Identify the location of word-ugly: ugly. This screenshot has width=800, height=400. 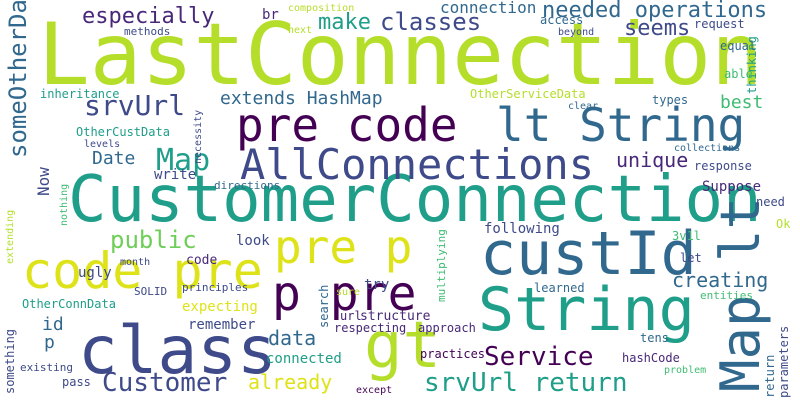
(95, 273).